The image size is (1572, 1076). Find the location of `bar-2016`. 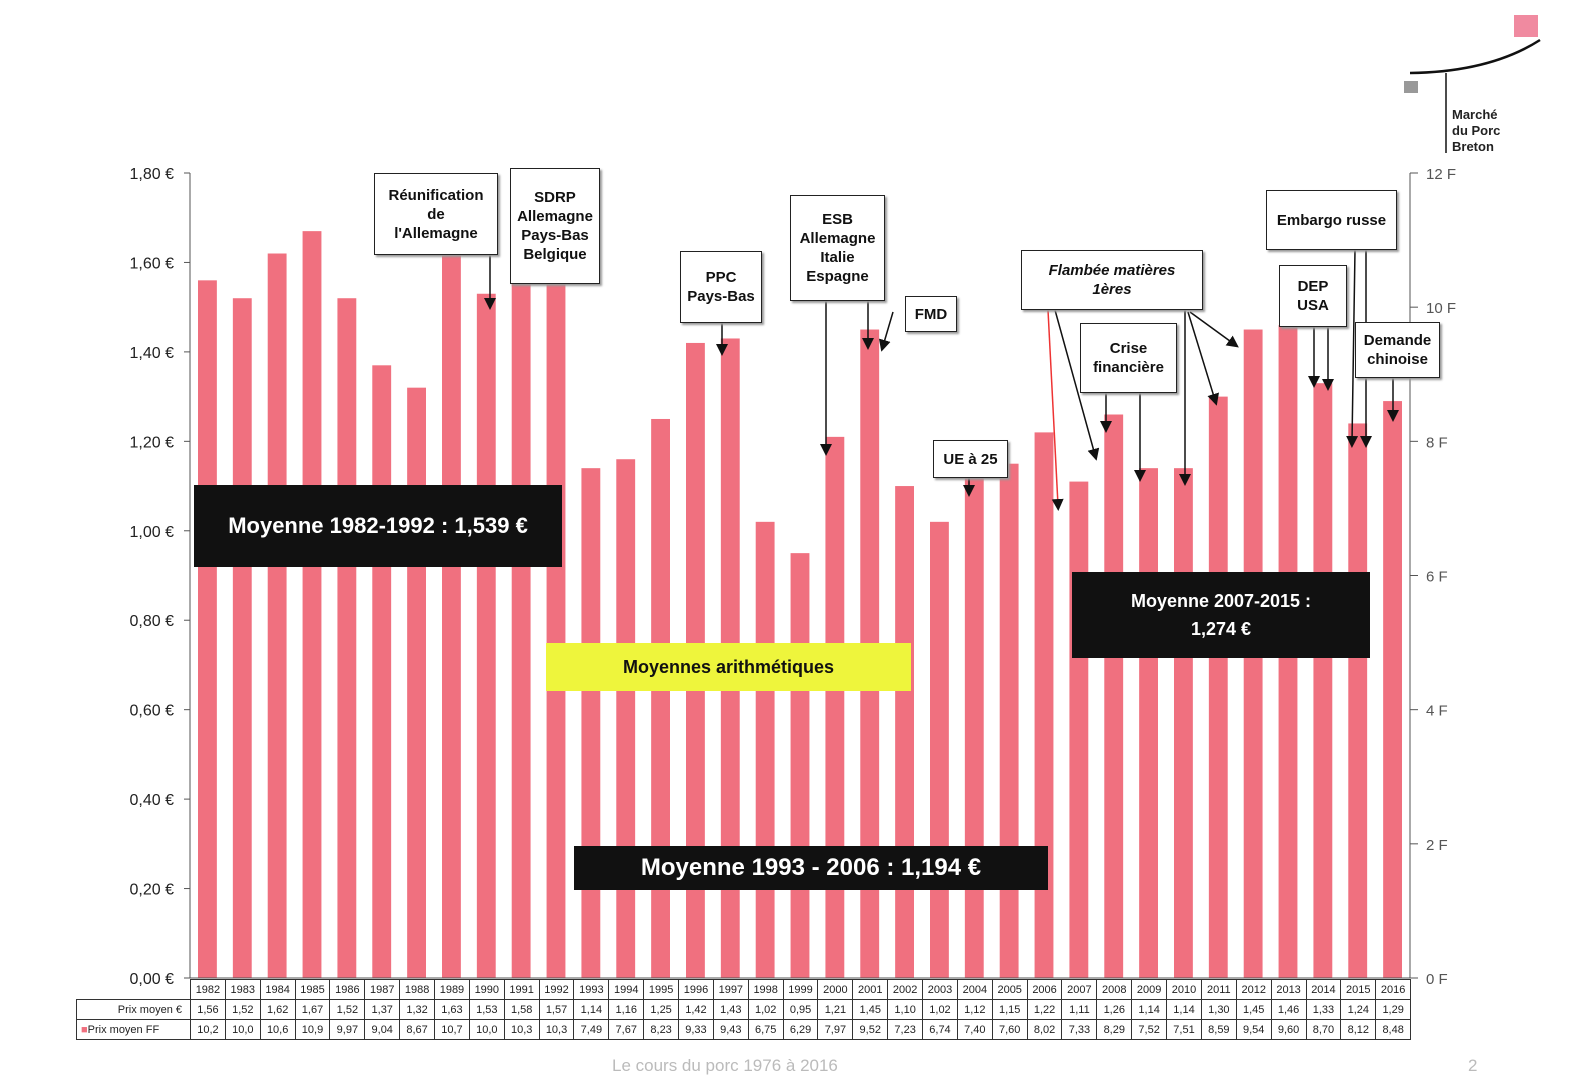

bar-2016 is located at coordinates (1392, 689).